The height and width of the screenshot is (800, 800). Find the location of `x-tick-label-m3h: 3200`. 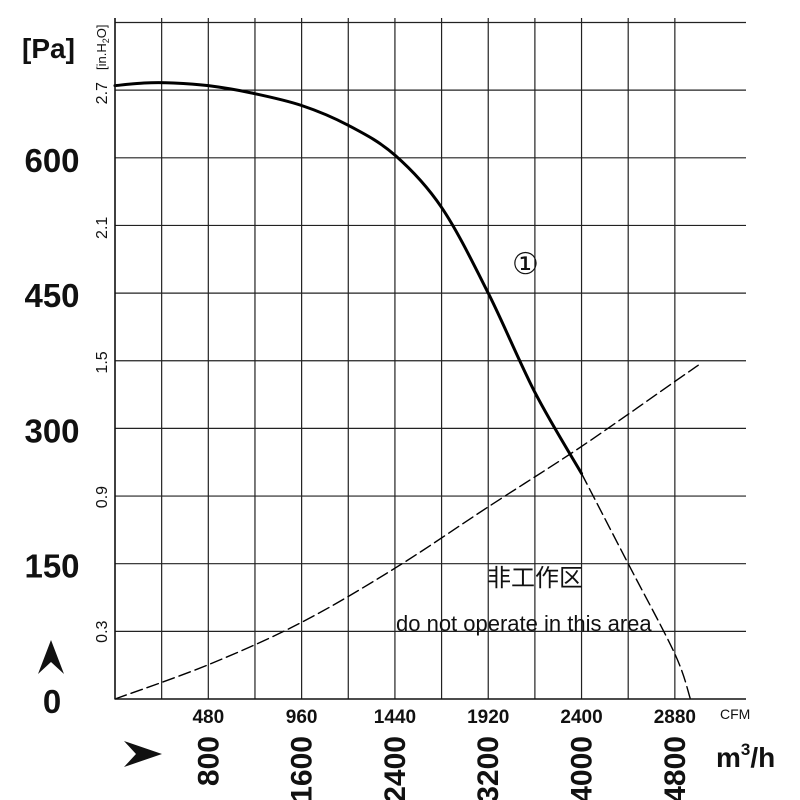

x-tick-label-m3h: 3200 is located at coordinates (488, 768).